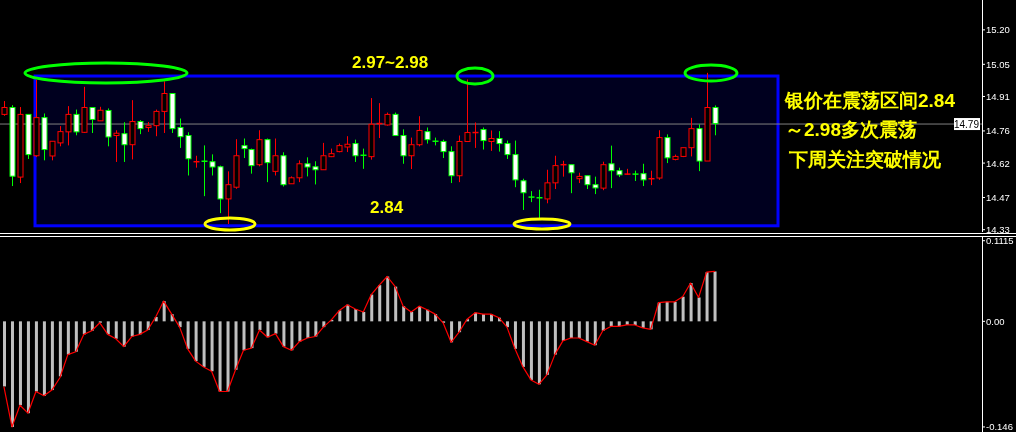 The width and height of the screenshot is (1016, 432). Describe the element at coordinates (966, 125) in the screenshot. I see `ref-line-label: 14.79` at that location.